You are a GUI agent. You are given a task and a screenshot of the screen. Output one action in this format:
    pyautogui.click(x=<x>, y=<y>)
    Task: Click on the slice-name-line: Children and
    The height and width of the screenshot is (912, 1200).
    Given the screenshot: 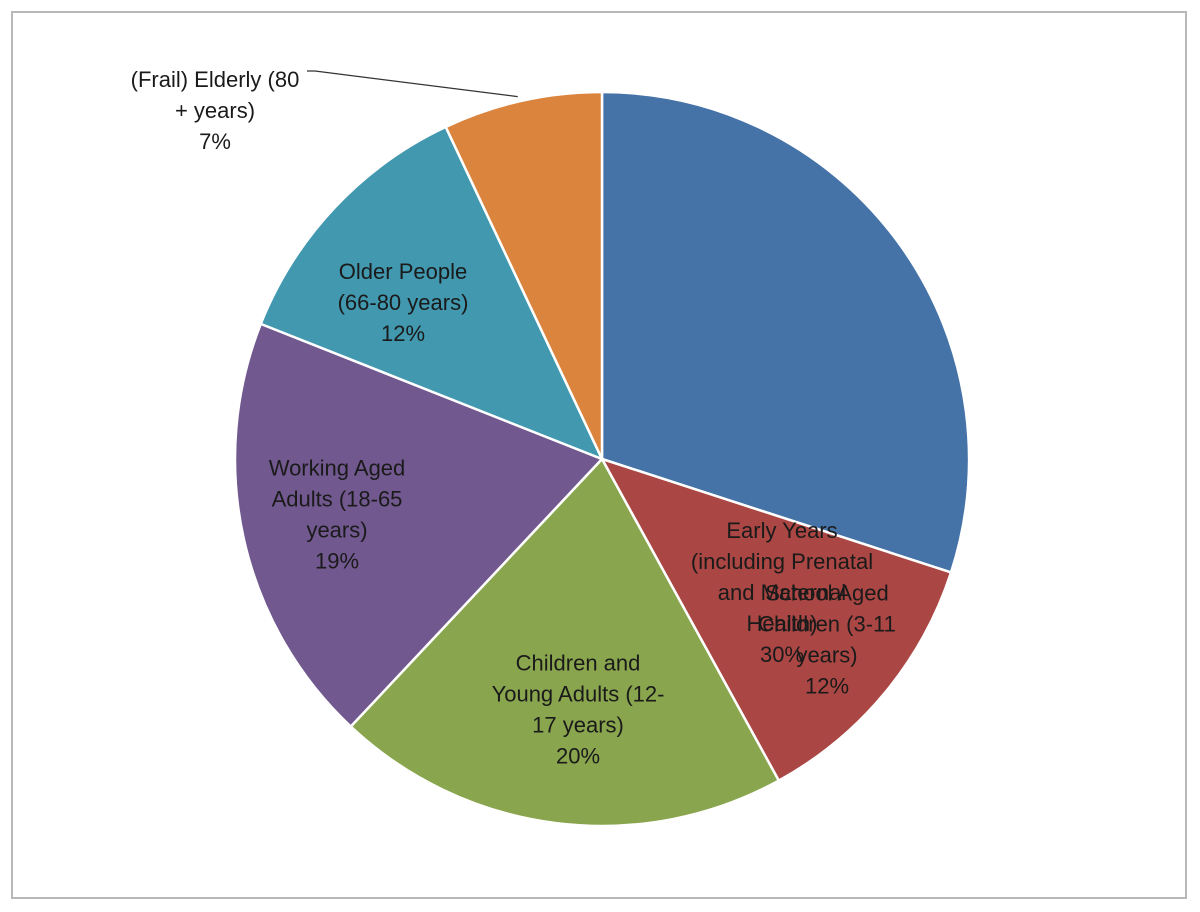 What is the action you would take?
    pyautogui.click(x=578, y=663)
    